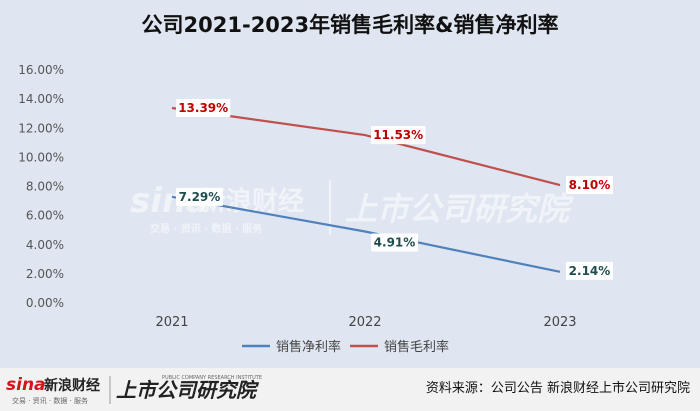  I want to click on y-tick-label: 6.00%, so click(45, 216).